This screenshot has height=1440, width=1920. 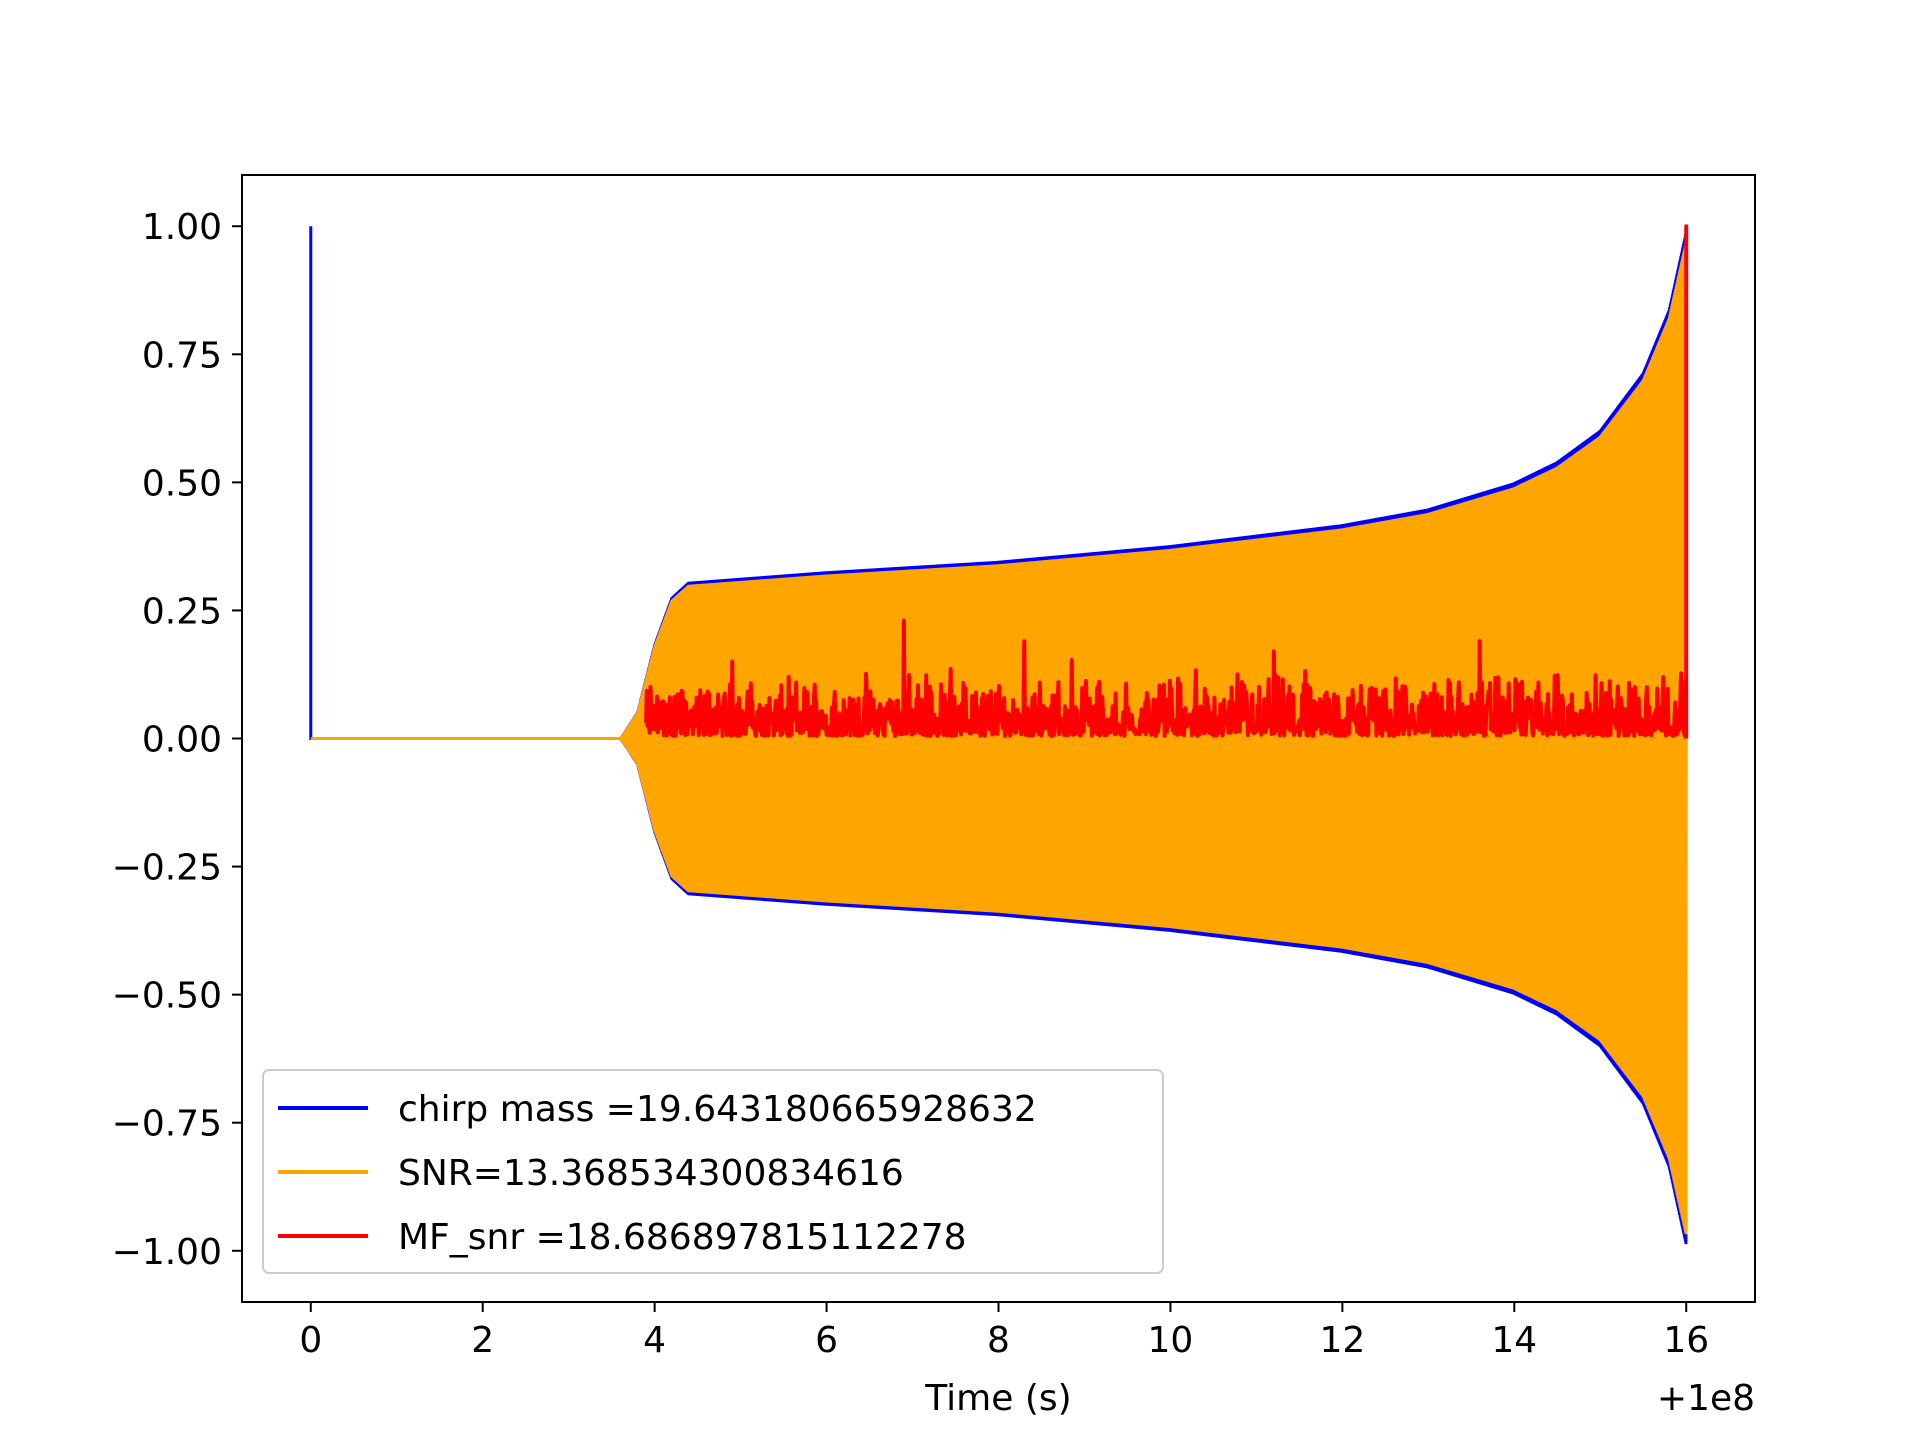 I want to click on legend-label: MF_snr =18.686897815112278, so click(x=682, y=1237).